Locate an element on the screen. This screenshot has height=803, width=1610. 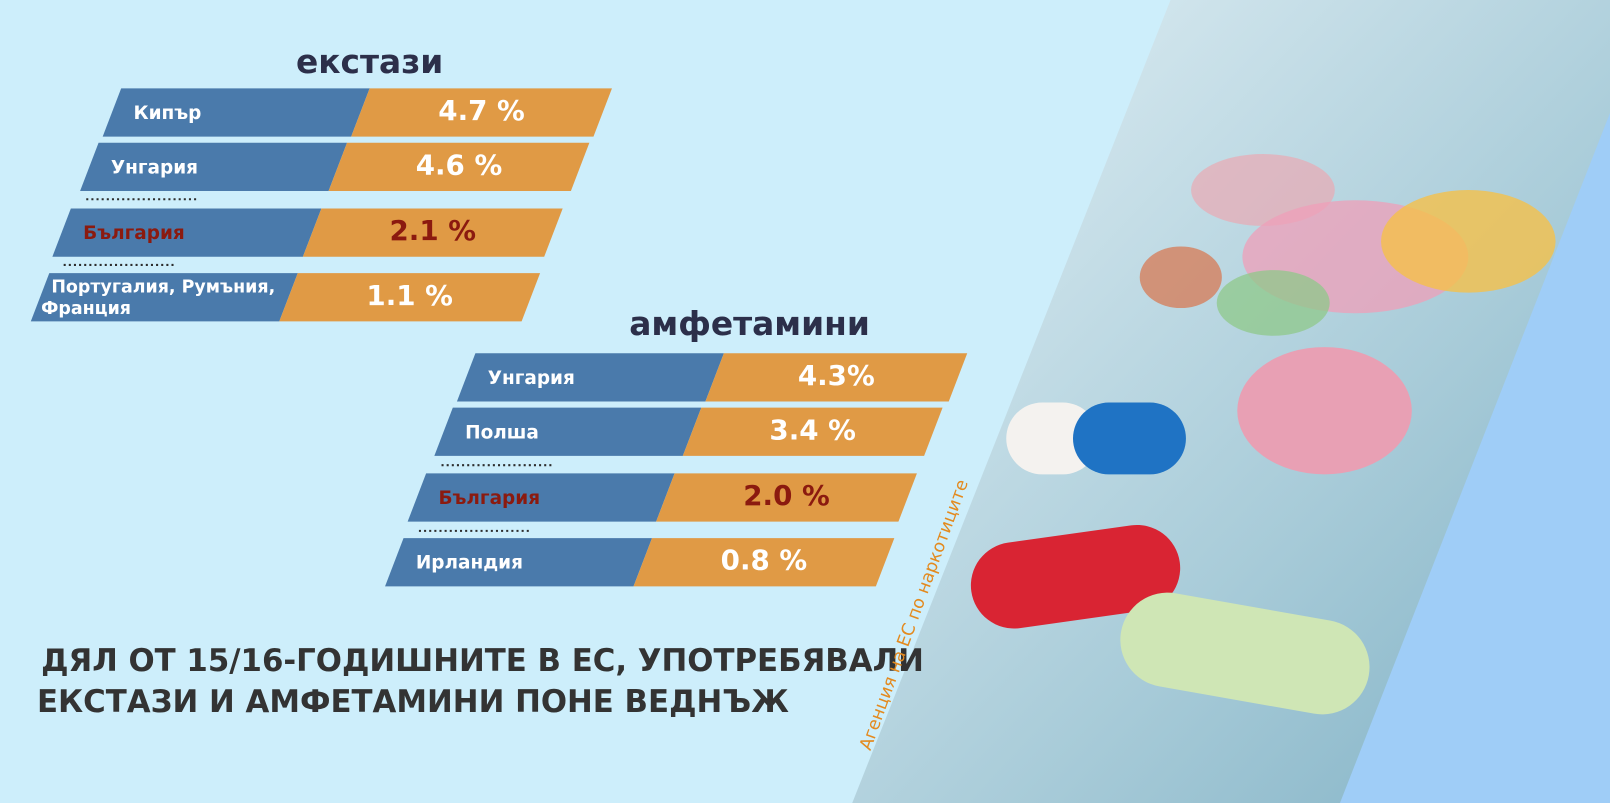
value-label: 2.1 % is located at coordinates (433, 230).